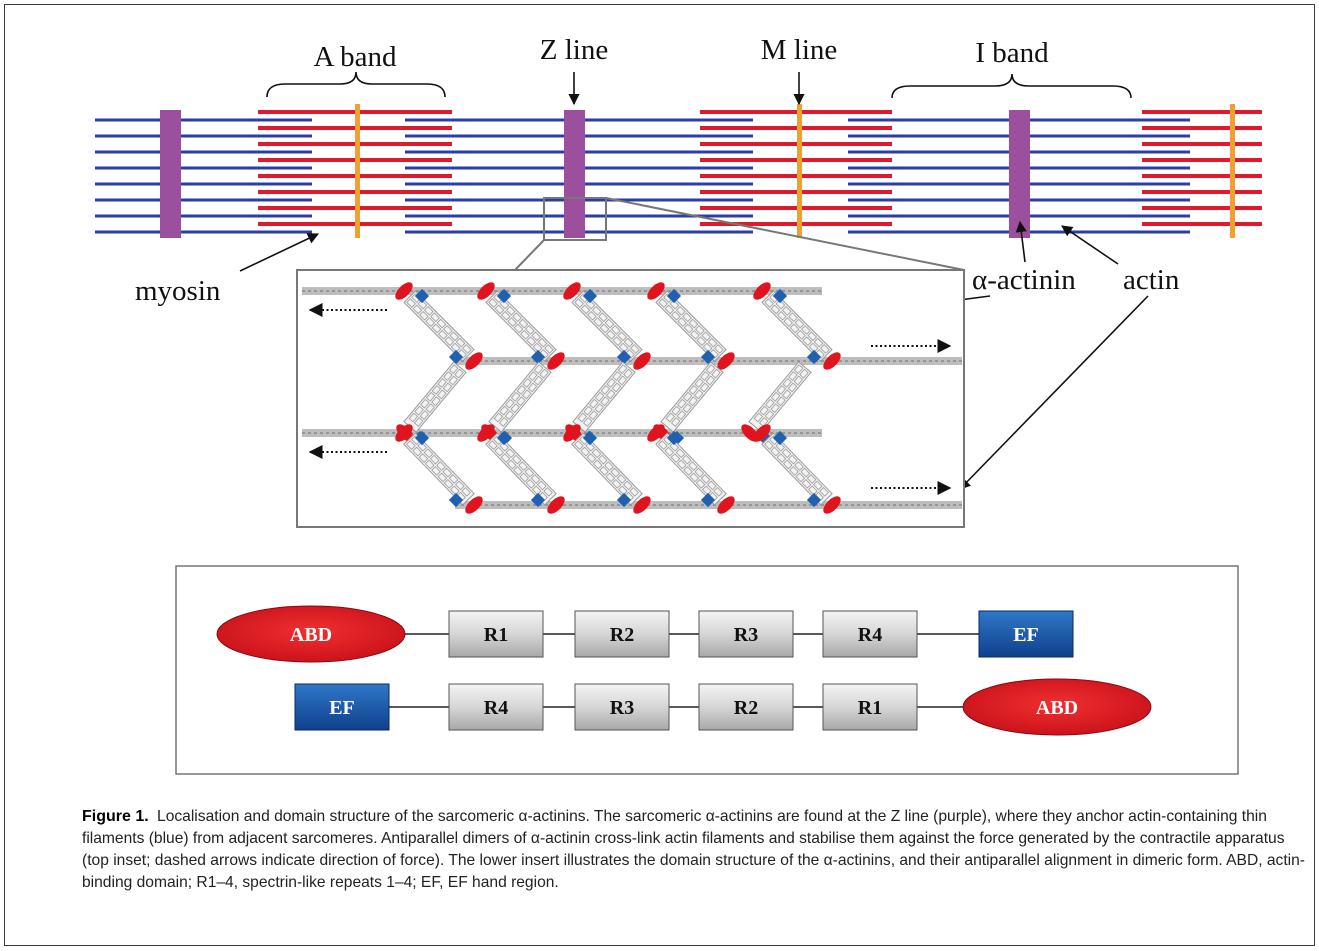 Image resolution: width=1319 pixels, height=951 pixels. What do you see at coordinates (355, 57) in the screenshot?
I see `label-a-band: A band` at bounding box center [355, 57].